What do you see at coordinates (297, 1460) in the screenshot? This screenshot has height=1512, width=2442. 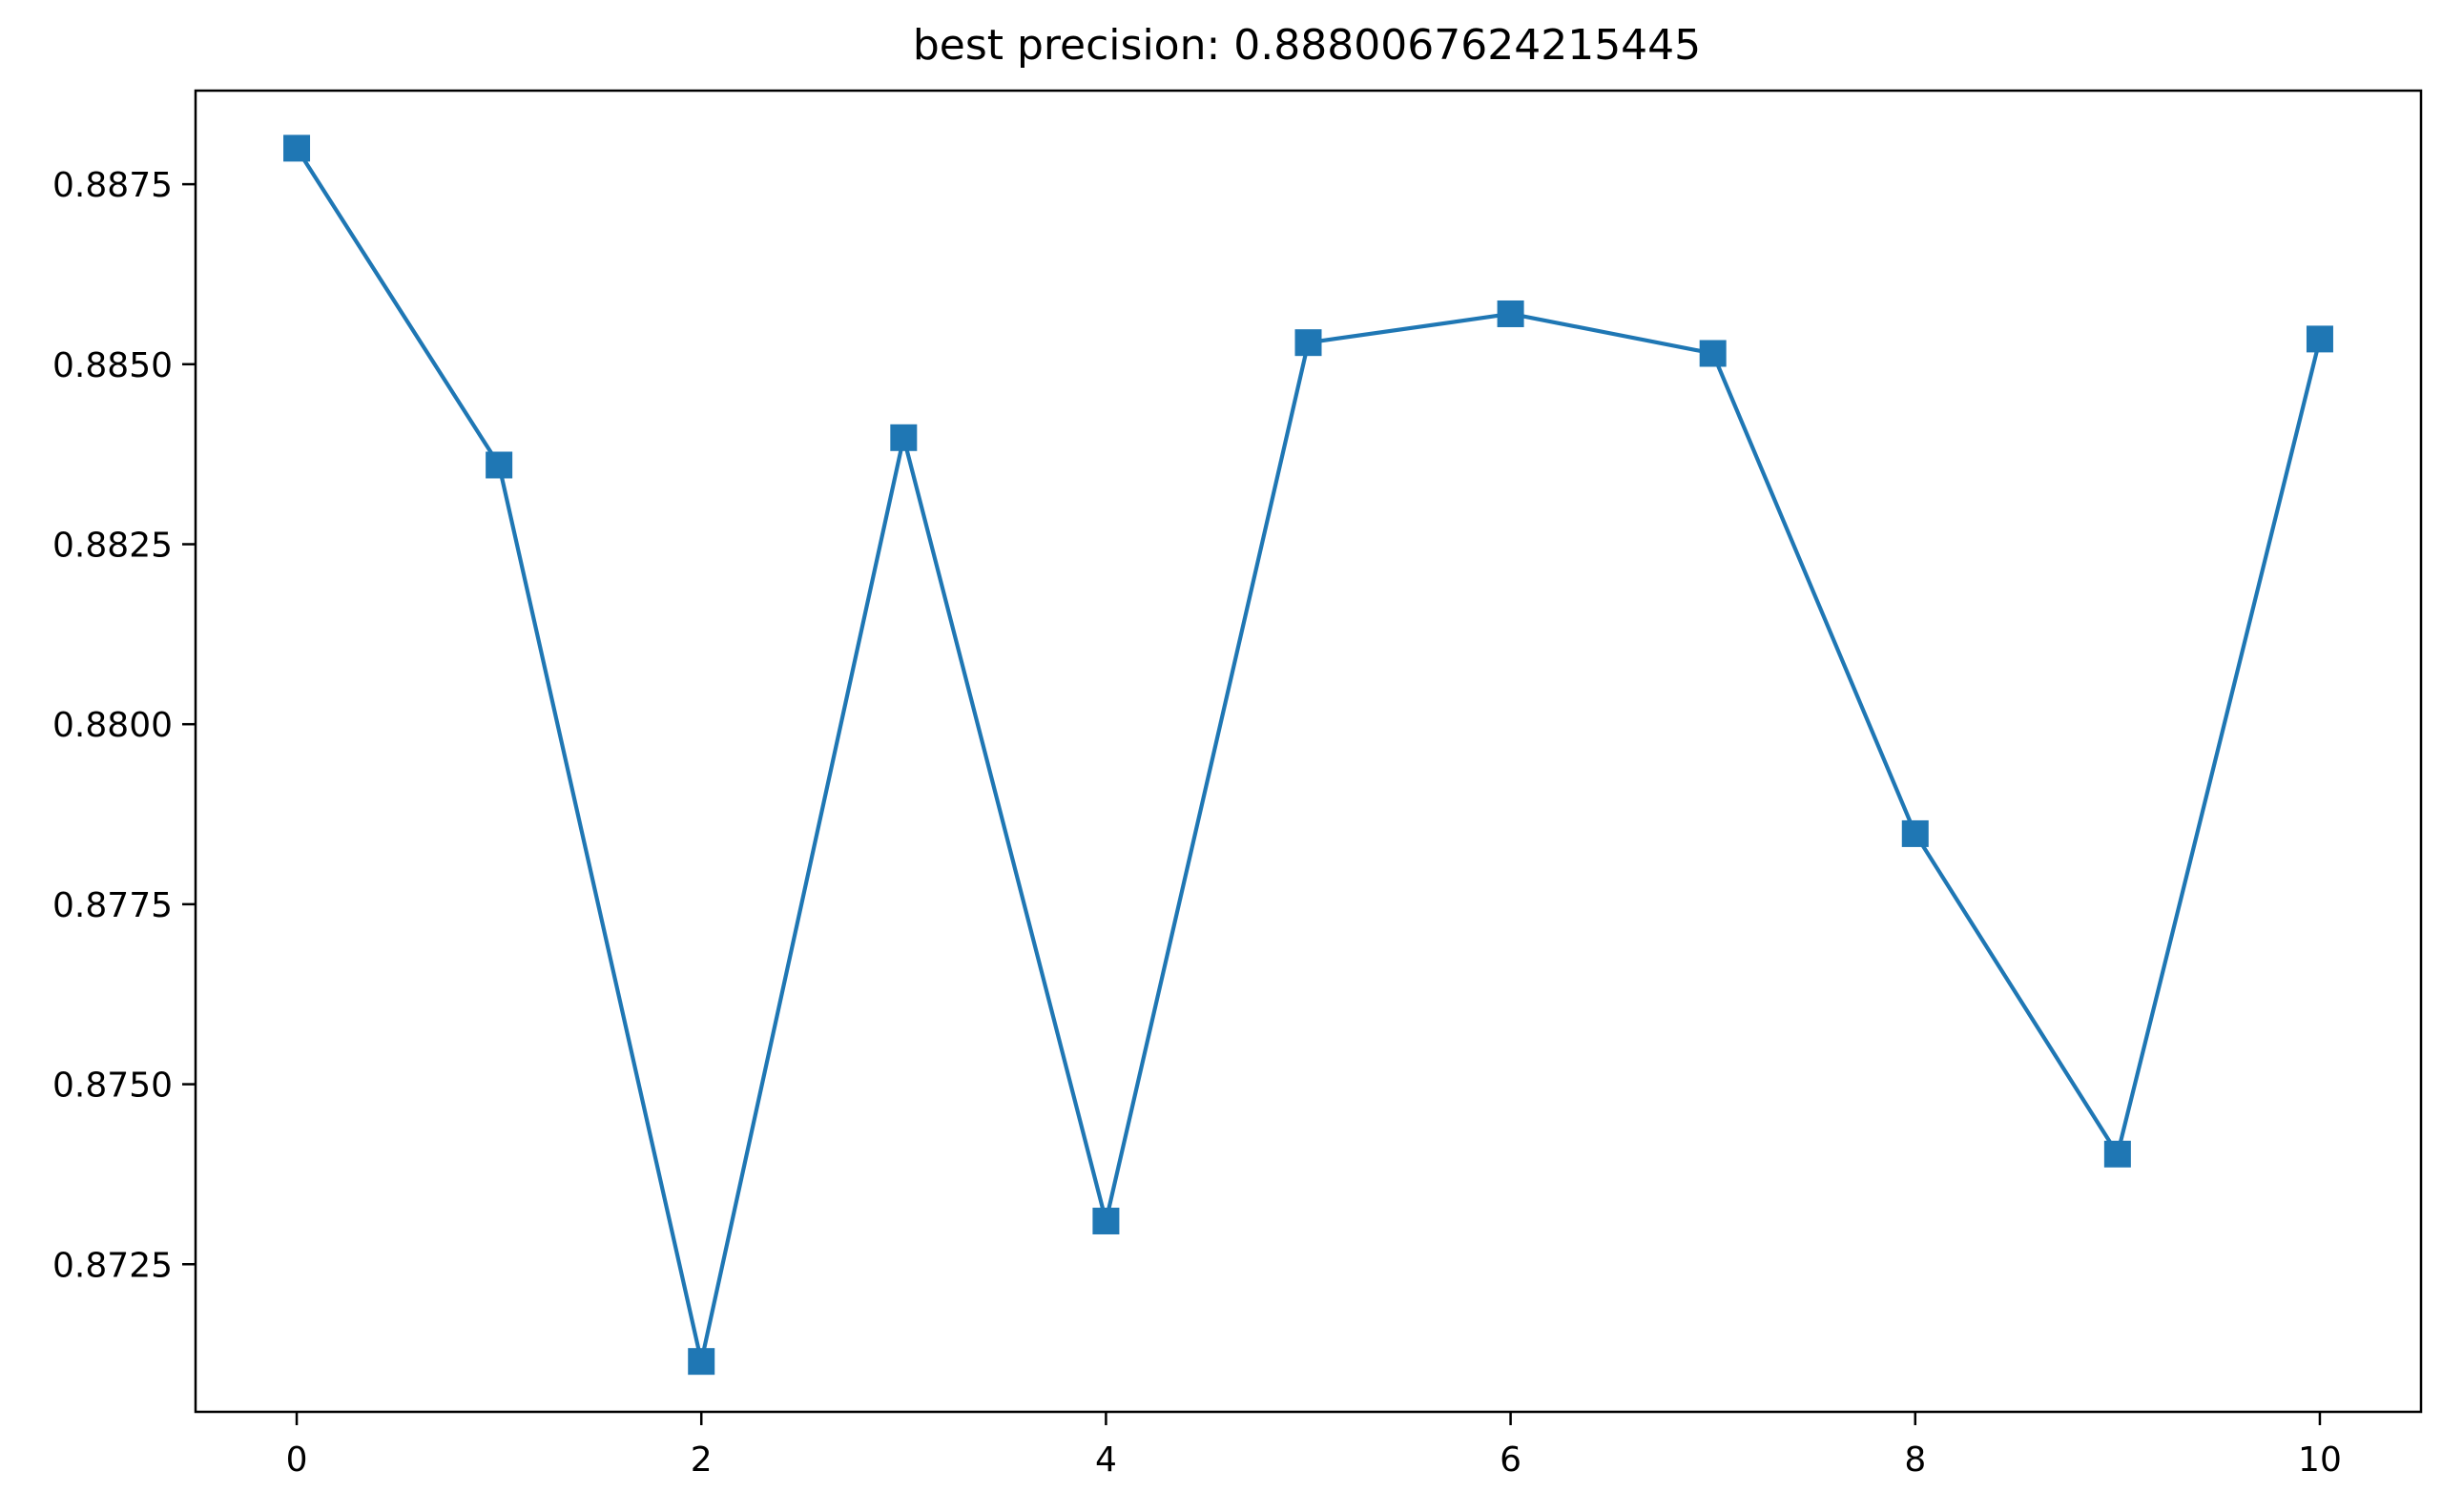 I see `x-tick-label: 0` at bounding box center [297, 1460].